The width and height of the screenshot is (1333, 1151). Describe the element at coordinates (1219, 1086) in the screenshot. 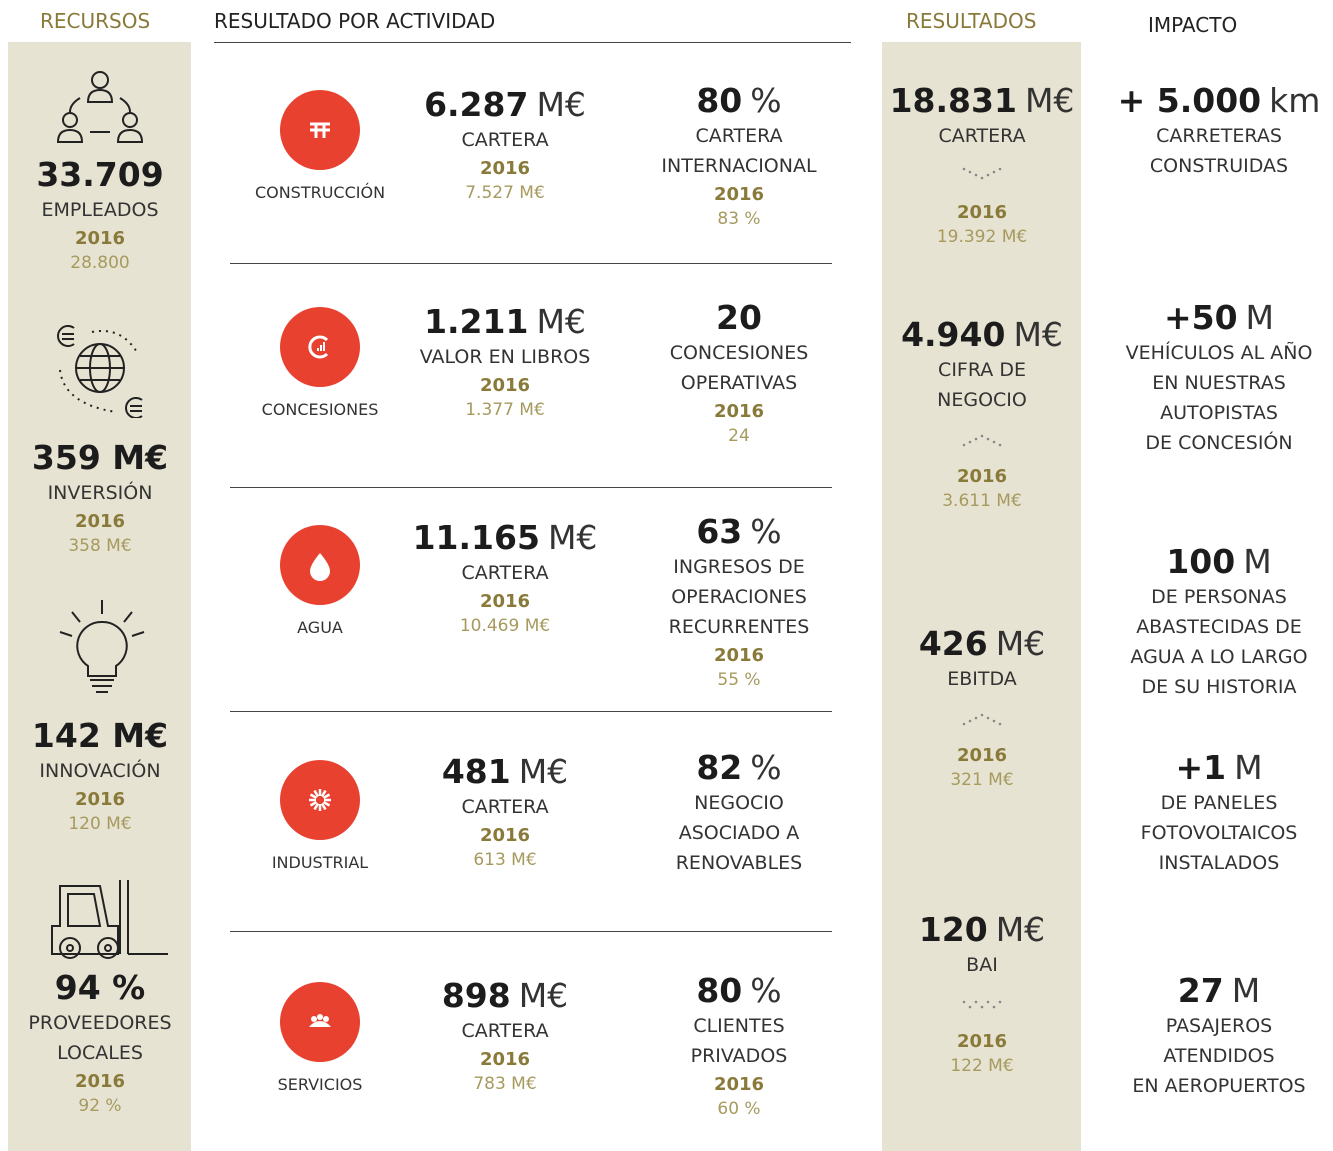

I see `label: EN AEROPUERTOS` at that location.